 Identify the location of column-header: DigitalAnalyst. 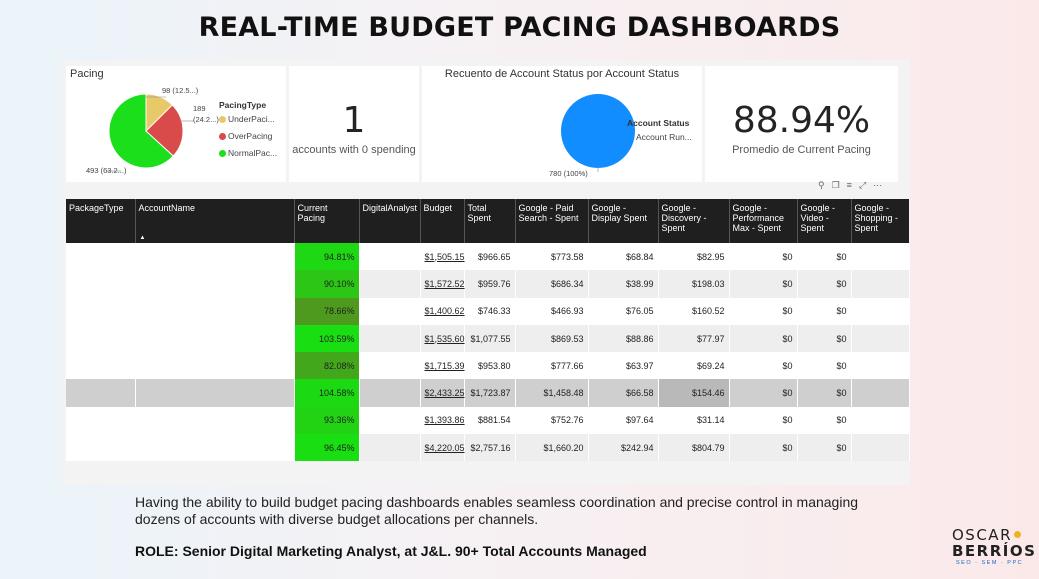
(390, 221).